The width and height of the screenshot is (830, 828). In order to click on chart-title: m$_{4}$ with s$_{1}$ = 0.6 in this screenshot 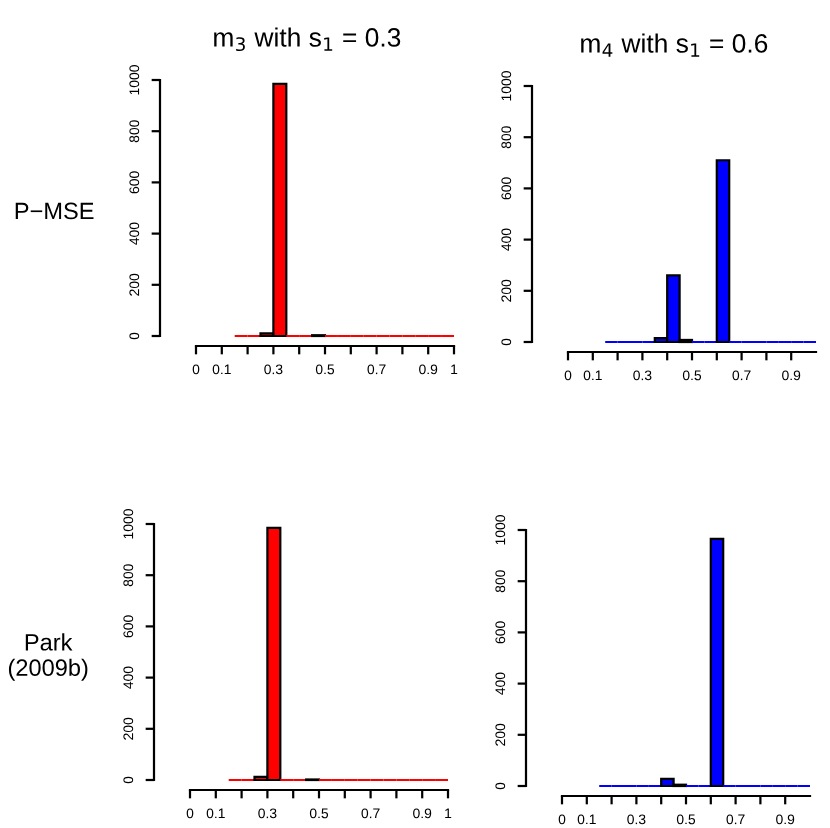, I will do `click(674, 45)`.